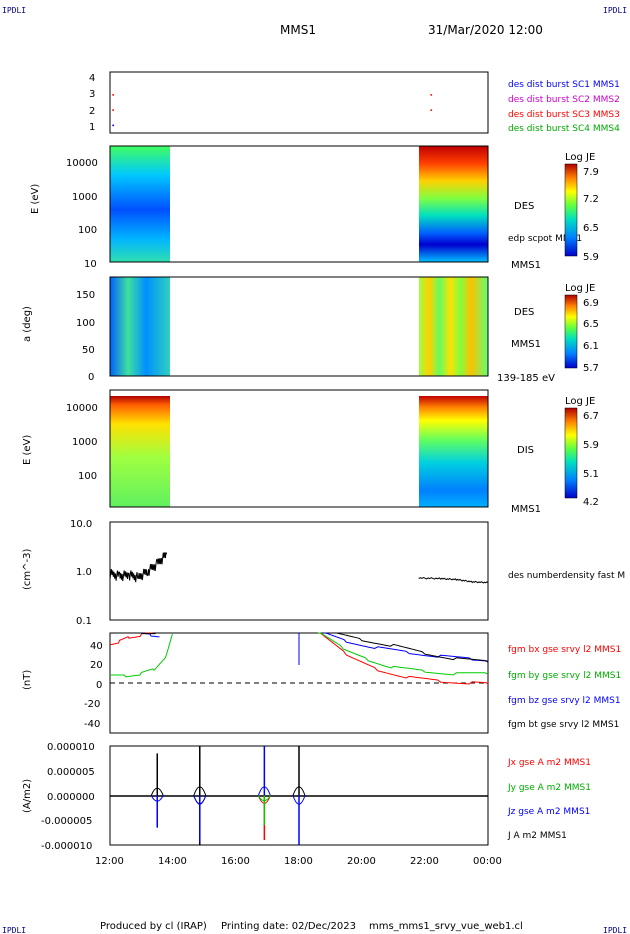  What do you see at coordinates (92, 94) in the screenshot?
I see `burst-ytick-3: 3` at bounding box center [92, 94].